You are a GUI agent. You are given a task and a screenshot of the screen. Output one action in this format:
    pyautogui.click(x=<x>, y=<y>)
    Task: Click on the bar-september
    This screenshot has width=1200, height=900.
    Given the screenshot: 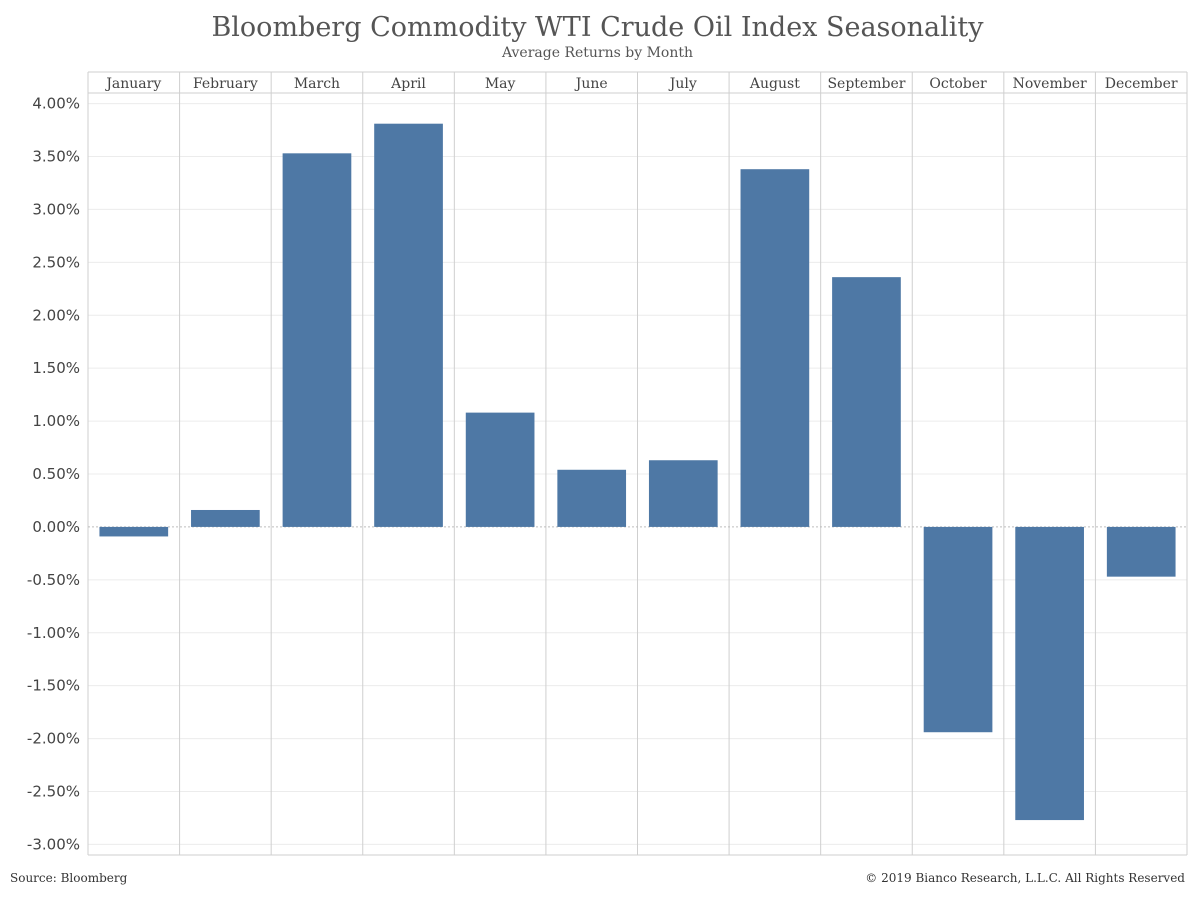 What is the action you would take?
    pyautogui.click(x=866, y=402)
    